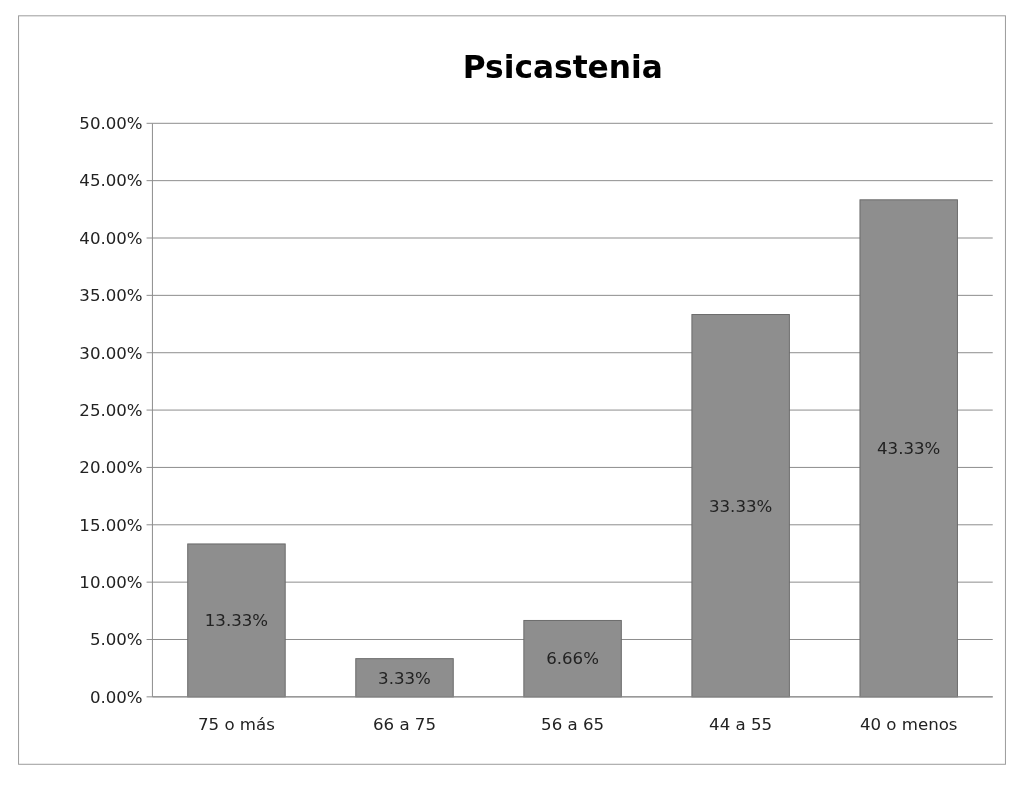  Describe the element at coordinates (573, 725) in the screenshot. I see `x-tick-label: 56 a 65` at that location.